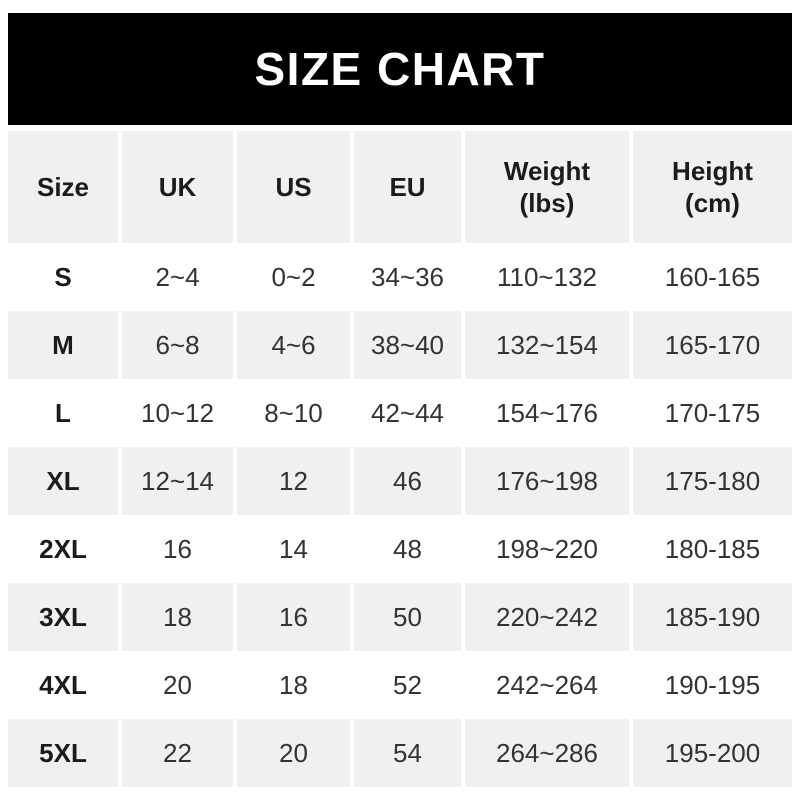 This screenshot has height=800, width=800. Describe the element at coordinates (293, 345) in the screenshot. I see `us-cell: 4~6` at that location.